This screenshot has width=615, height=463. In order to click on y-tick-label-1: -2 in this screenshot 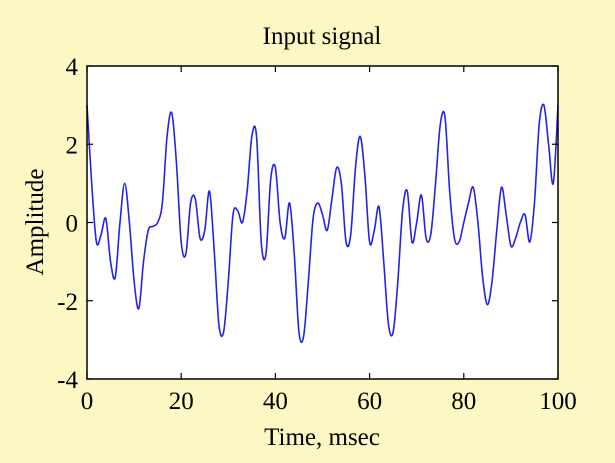, I will do `click(67, 302)`.